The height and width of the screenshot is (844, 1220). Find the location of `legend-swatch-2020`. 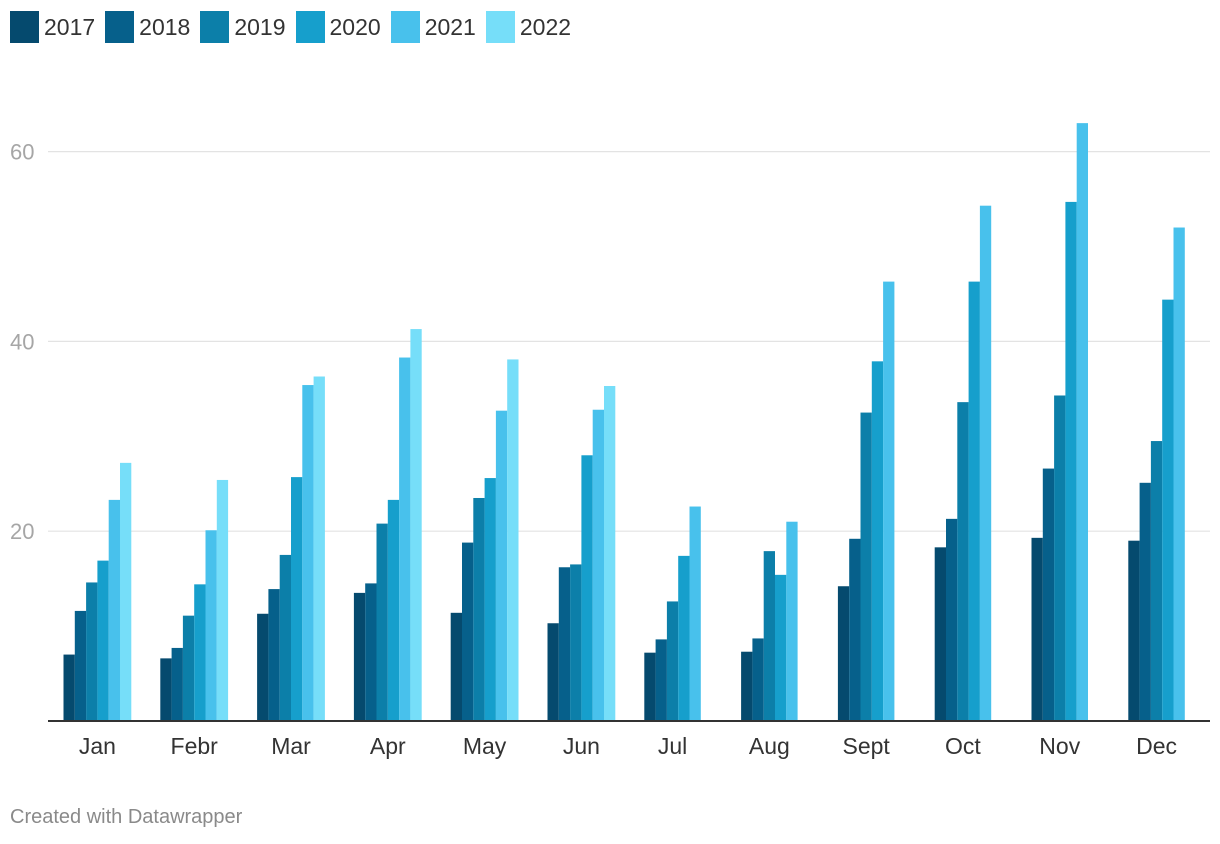

legend-swatch-2020 is located at coordinates (310, 27).